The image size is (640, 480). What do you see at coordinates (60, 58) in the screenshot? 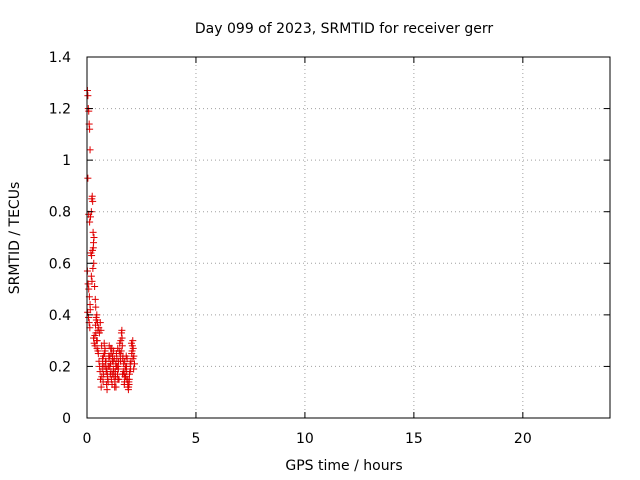
I see `y-tick-label: 1.4` at bounding box center [60, 58].